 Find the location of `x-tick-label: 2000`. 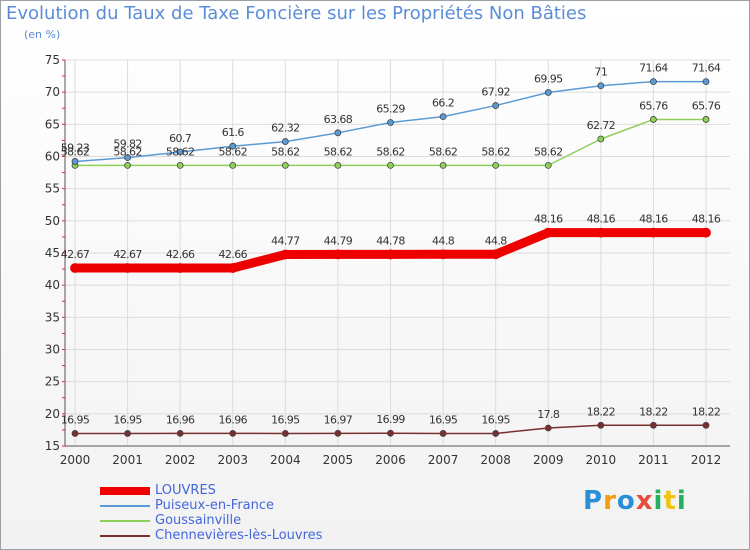

x-tick-label: 2000 is located at coordinates (75, 460).